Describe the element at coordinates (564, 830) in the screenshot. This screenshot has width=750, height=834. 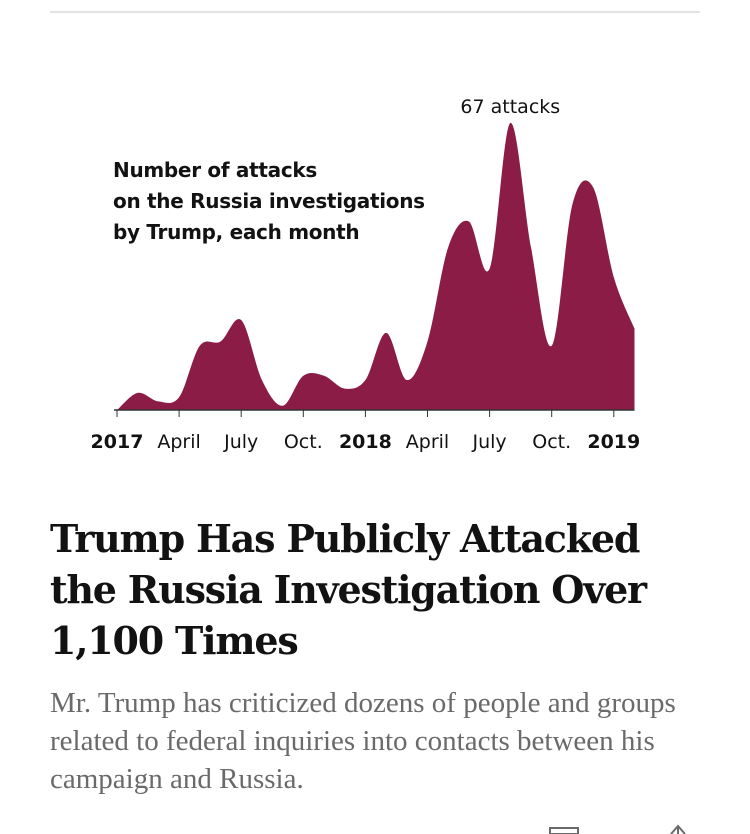
I see `bookmark-icon` at that location.